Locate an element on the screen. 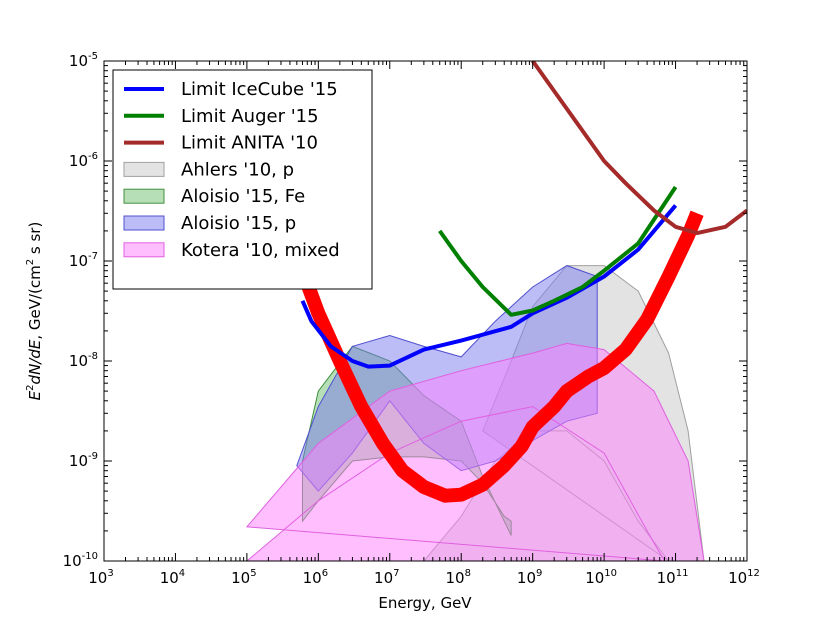  y-tick-label-5: 10⁻⁵ is located at coordinates (83, 60).